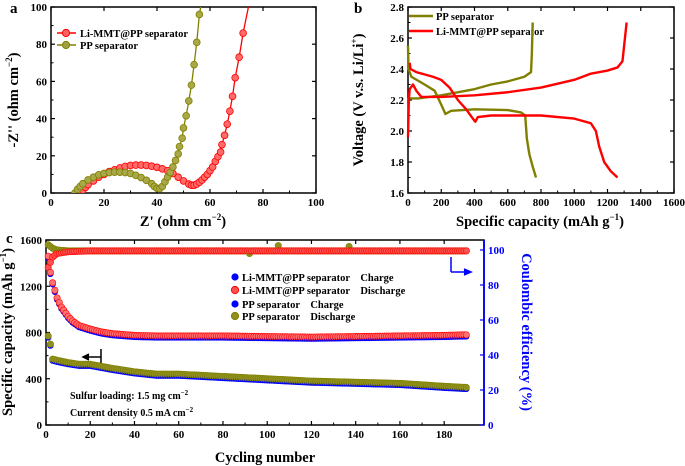 The height and width of the screenshot is (466, 685). I want to click on panel-c-y-tick-label: 1200, so click(31, 287).